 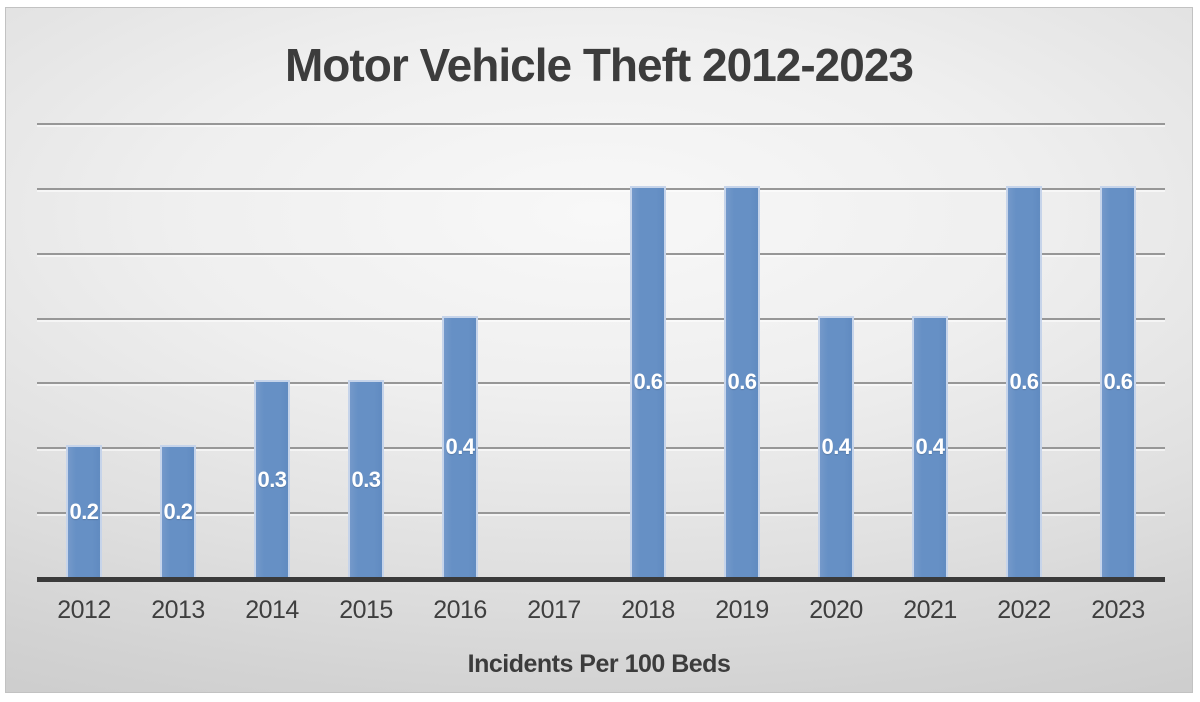 I want to click on bar-slot-2020: 0.4, so click(x=836, y=350).